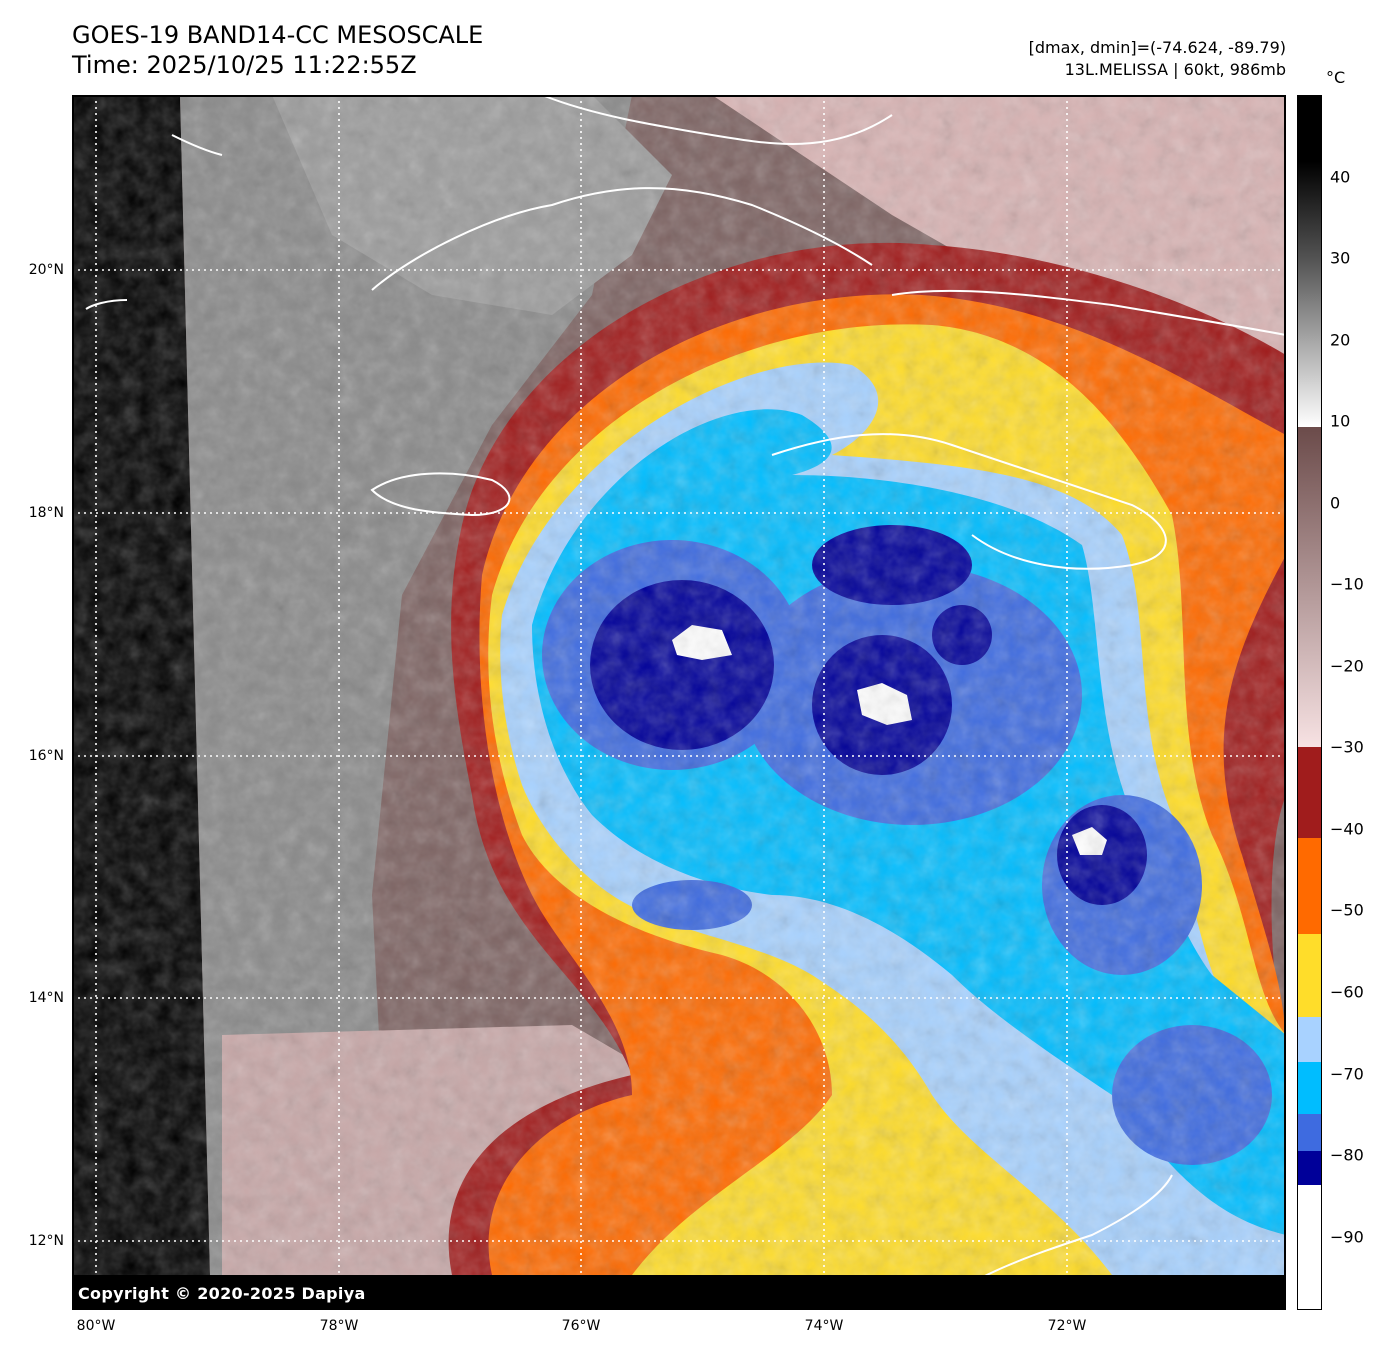  I want to click on lon-label-76w: 76°W, so click(581, 1326).